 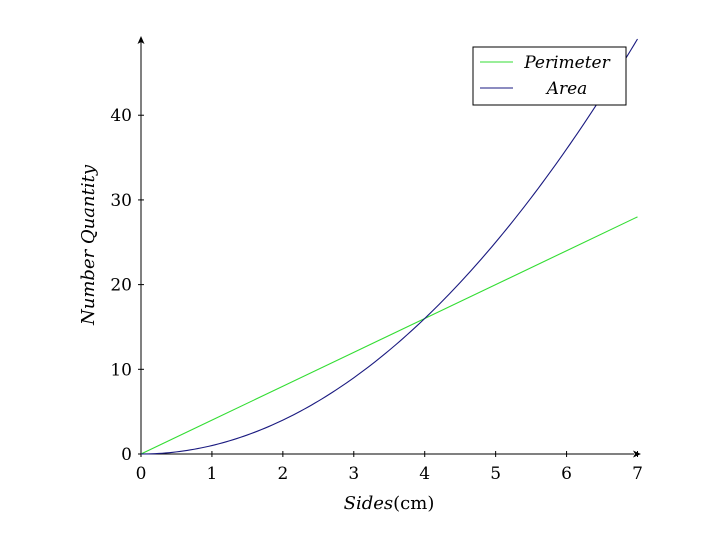 I want to click on y-axis-arrow, so click(x=141, y=40).